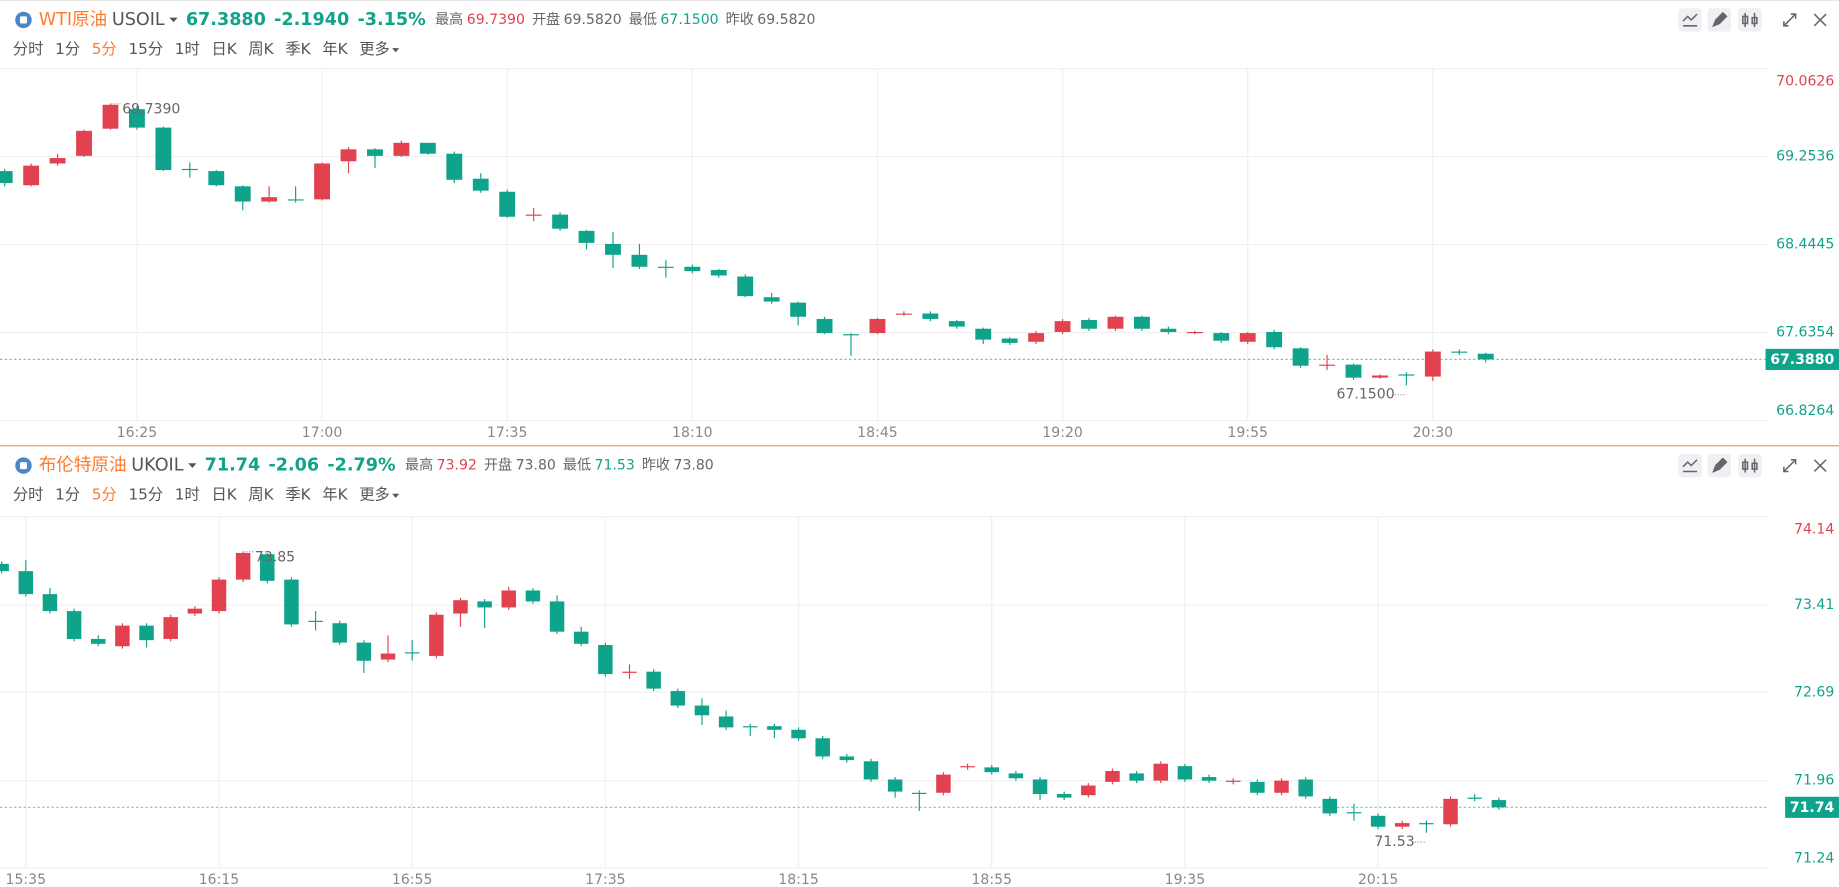 This screenshot has width=1839, height=887. Describe the element at coordinates (26, 879) in the screenshot. I see `x-tick-label: 15:35` at that location.